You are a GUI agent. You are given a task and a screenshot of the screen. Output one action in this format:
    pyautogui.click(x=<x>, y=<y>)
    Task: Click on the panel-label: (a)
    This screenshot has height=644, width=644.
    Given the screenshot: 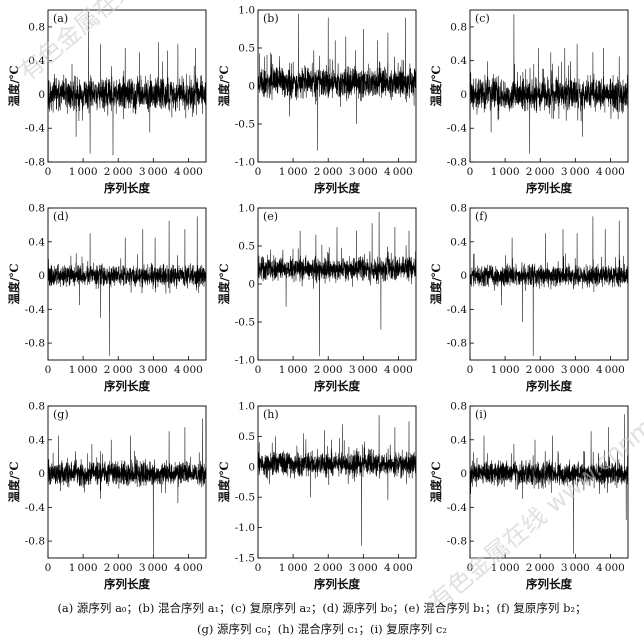 What is the action you would take?
    pyautogui.click(x=60, y=18)
    